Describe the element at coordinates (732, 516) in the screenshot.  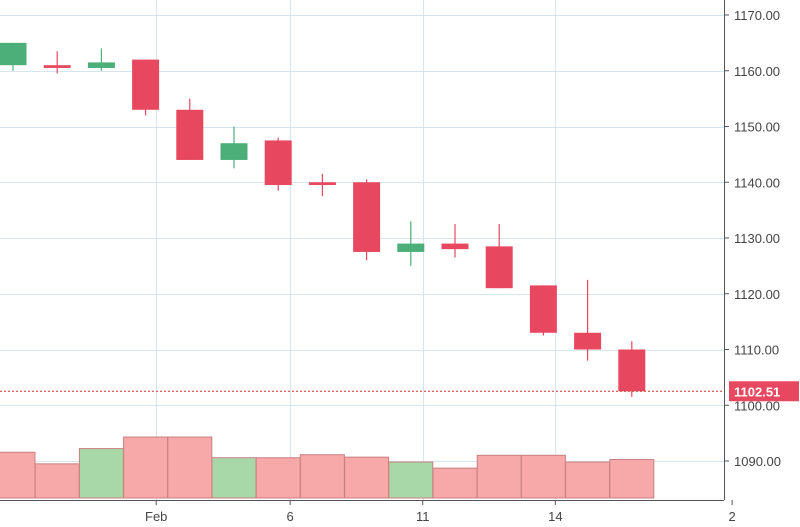
I see `x-tick-label: 2` at that location.